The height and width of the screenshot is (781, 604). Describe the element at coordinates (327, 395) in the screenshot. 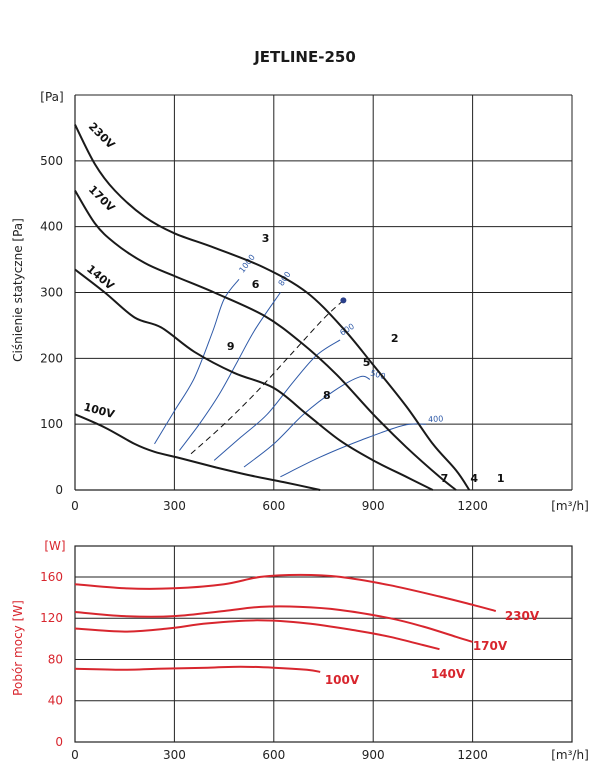

I see `point-label: 8` at that location.